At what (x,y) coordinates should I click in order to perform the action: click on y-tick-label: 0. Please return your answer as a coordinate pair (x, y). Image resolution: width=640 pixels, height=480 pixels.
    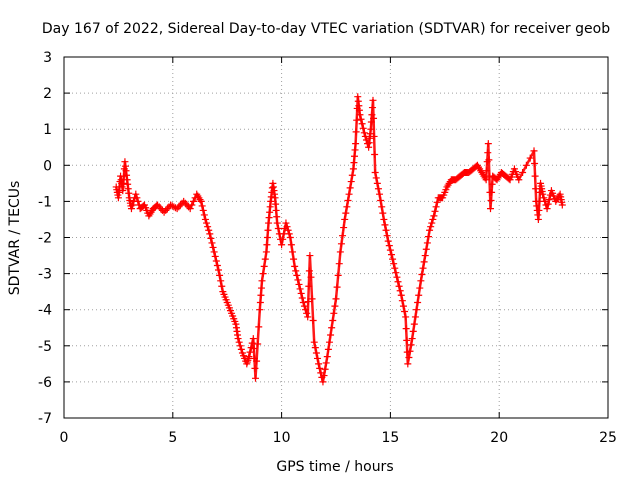
    Looking at the image, I should click on (47, 166).